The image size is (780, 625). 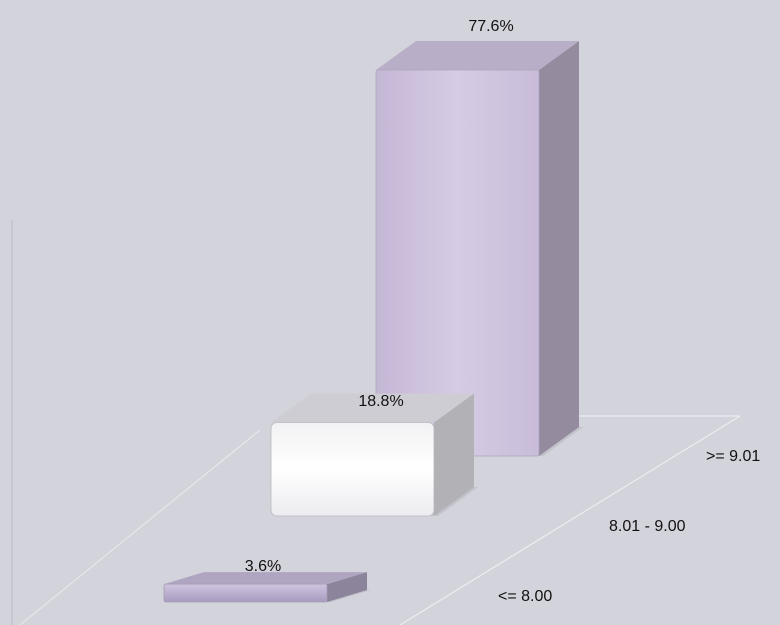 What do you see at coordinates (263, 566) in the screenshot?
I see `value-label-3: 3.6%` at bounding box center [263, 566].